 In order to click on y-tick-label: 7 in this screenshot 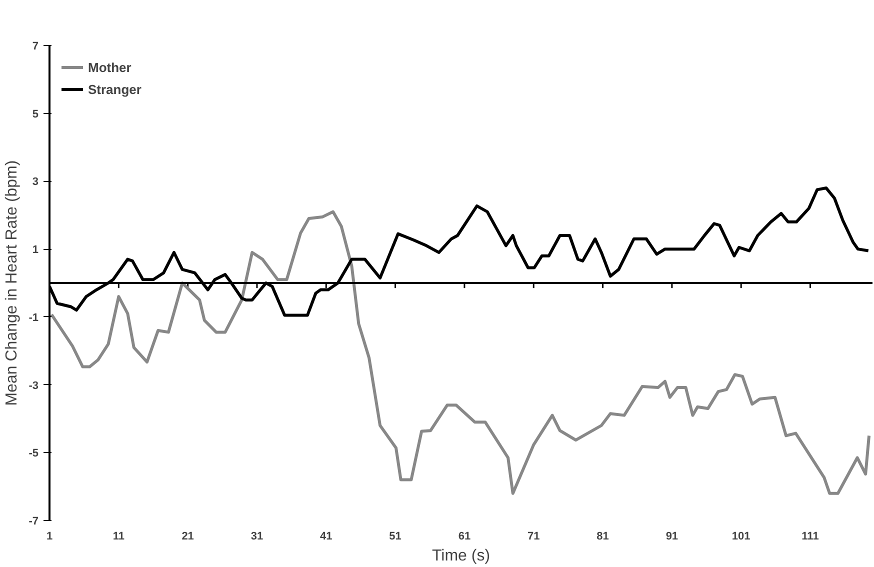, I will do `click(35, 46)`.